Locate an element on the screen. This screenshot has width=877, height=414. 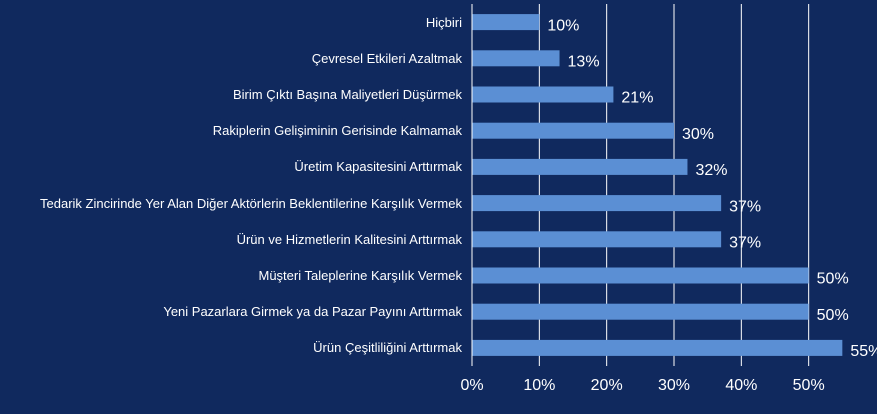
value-label: 13% is located at coordinates (584, 62).